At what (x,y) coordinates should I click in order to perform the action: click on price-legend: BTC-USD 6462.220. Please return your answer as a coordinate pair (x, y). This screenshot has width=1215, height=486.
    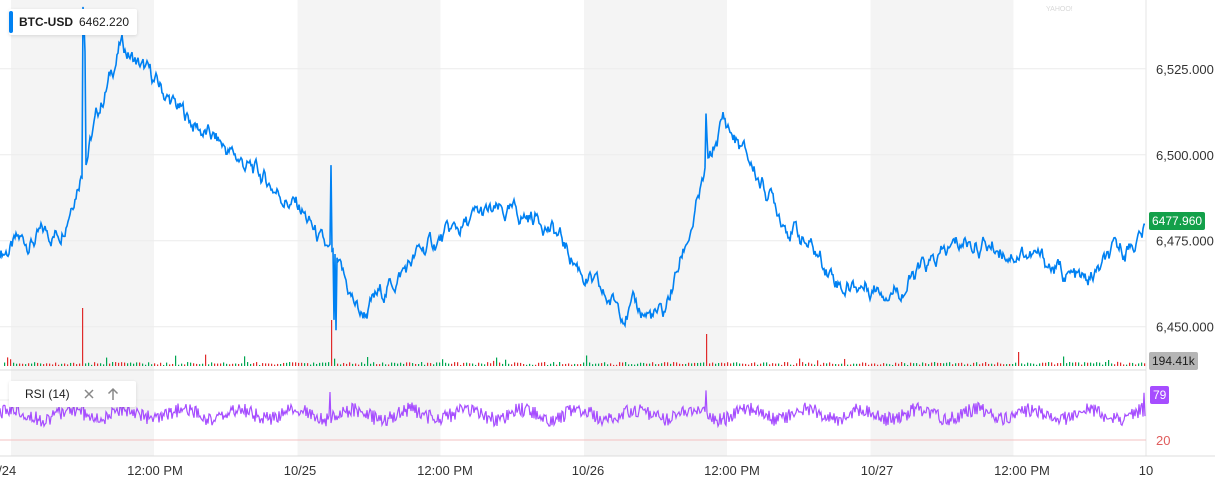
    Looking at the image, I should click on (73, 22).